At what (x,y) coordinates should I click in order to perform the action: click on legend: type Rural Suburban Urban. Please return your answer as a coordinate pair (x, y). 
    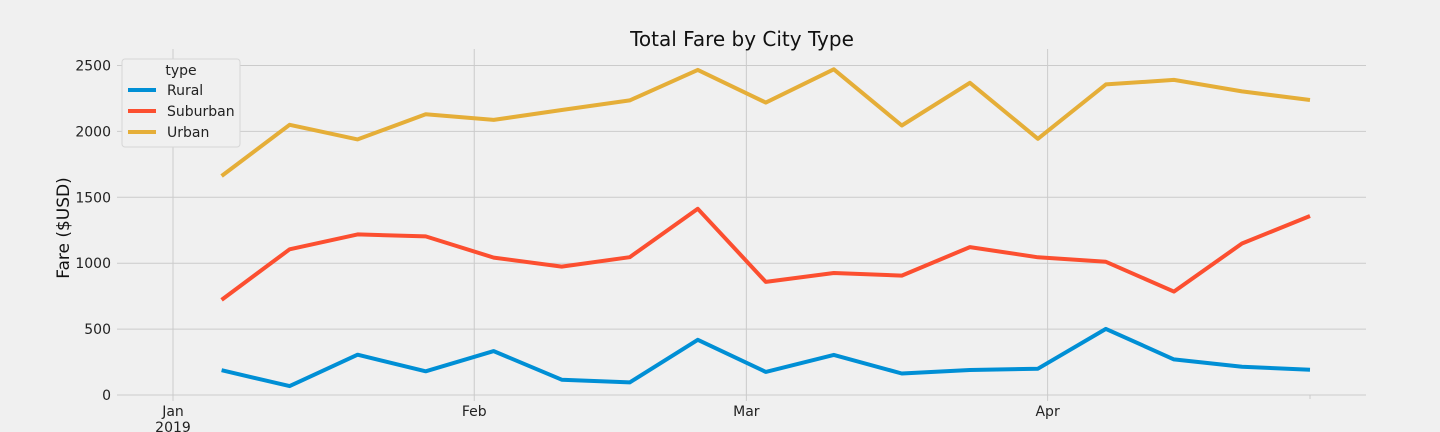
    Looking at the image, I should click on (181, 103).